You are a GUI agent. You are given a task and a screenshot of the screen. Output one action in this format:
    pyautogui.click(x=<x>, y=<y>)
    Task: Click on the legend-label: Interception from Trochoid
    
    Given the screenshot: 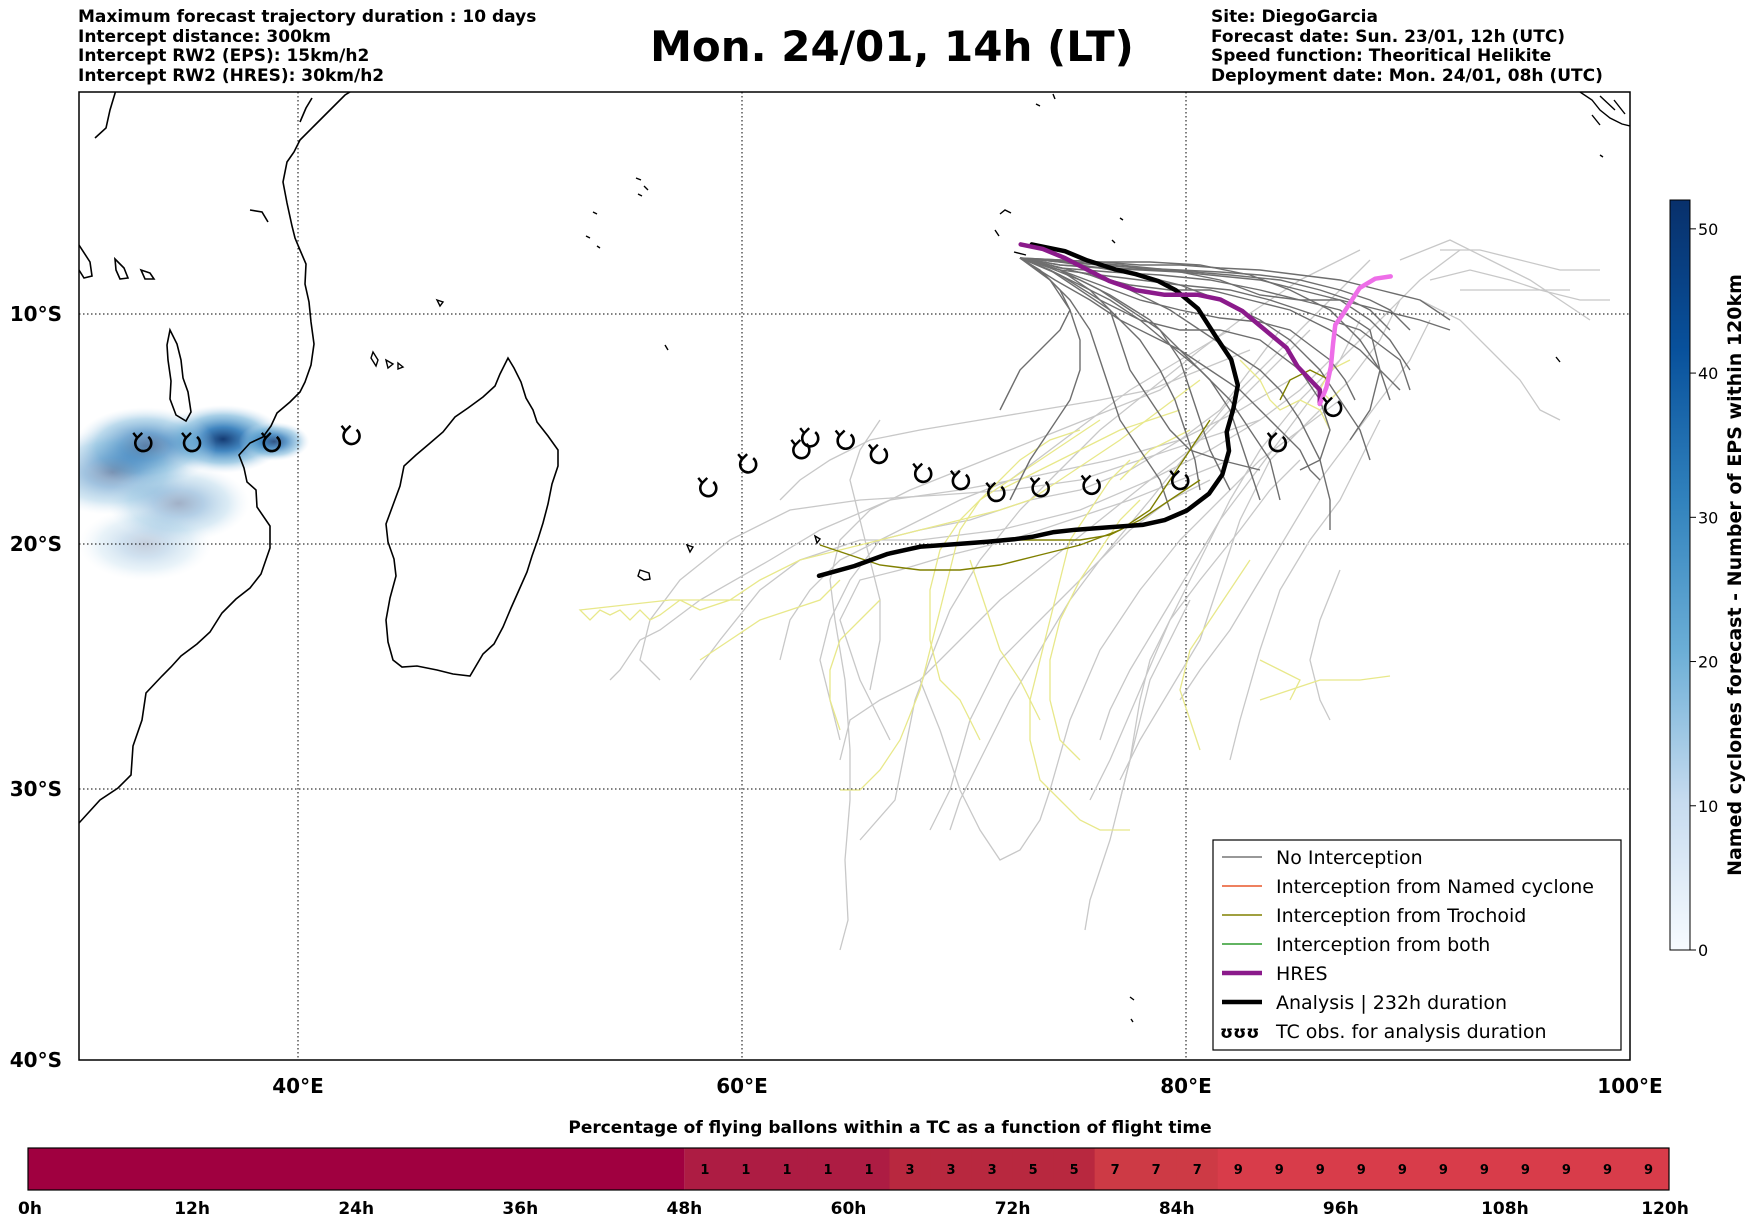 What is the action you would take?
    pyautogui.click(x=1401, y=916)
    